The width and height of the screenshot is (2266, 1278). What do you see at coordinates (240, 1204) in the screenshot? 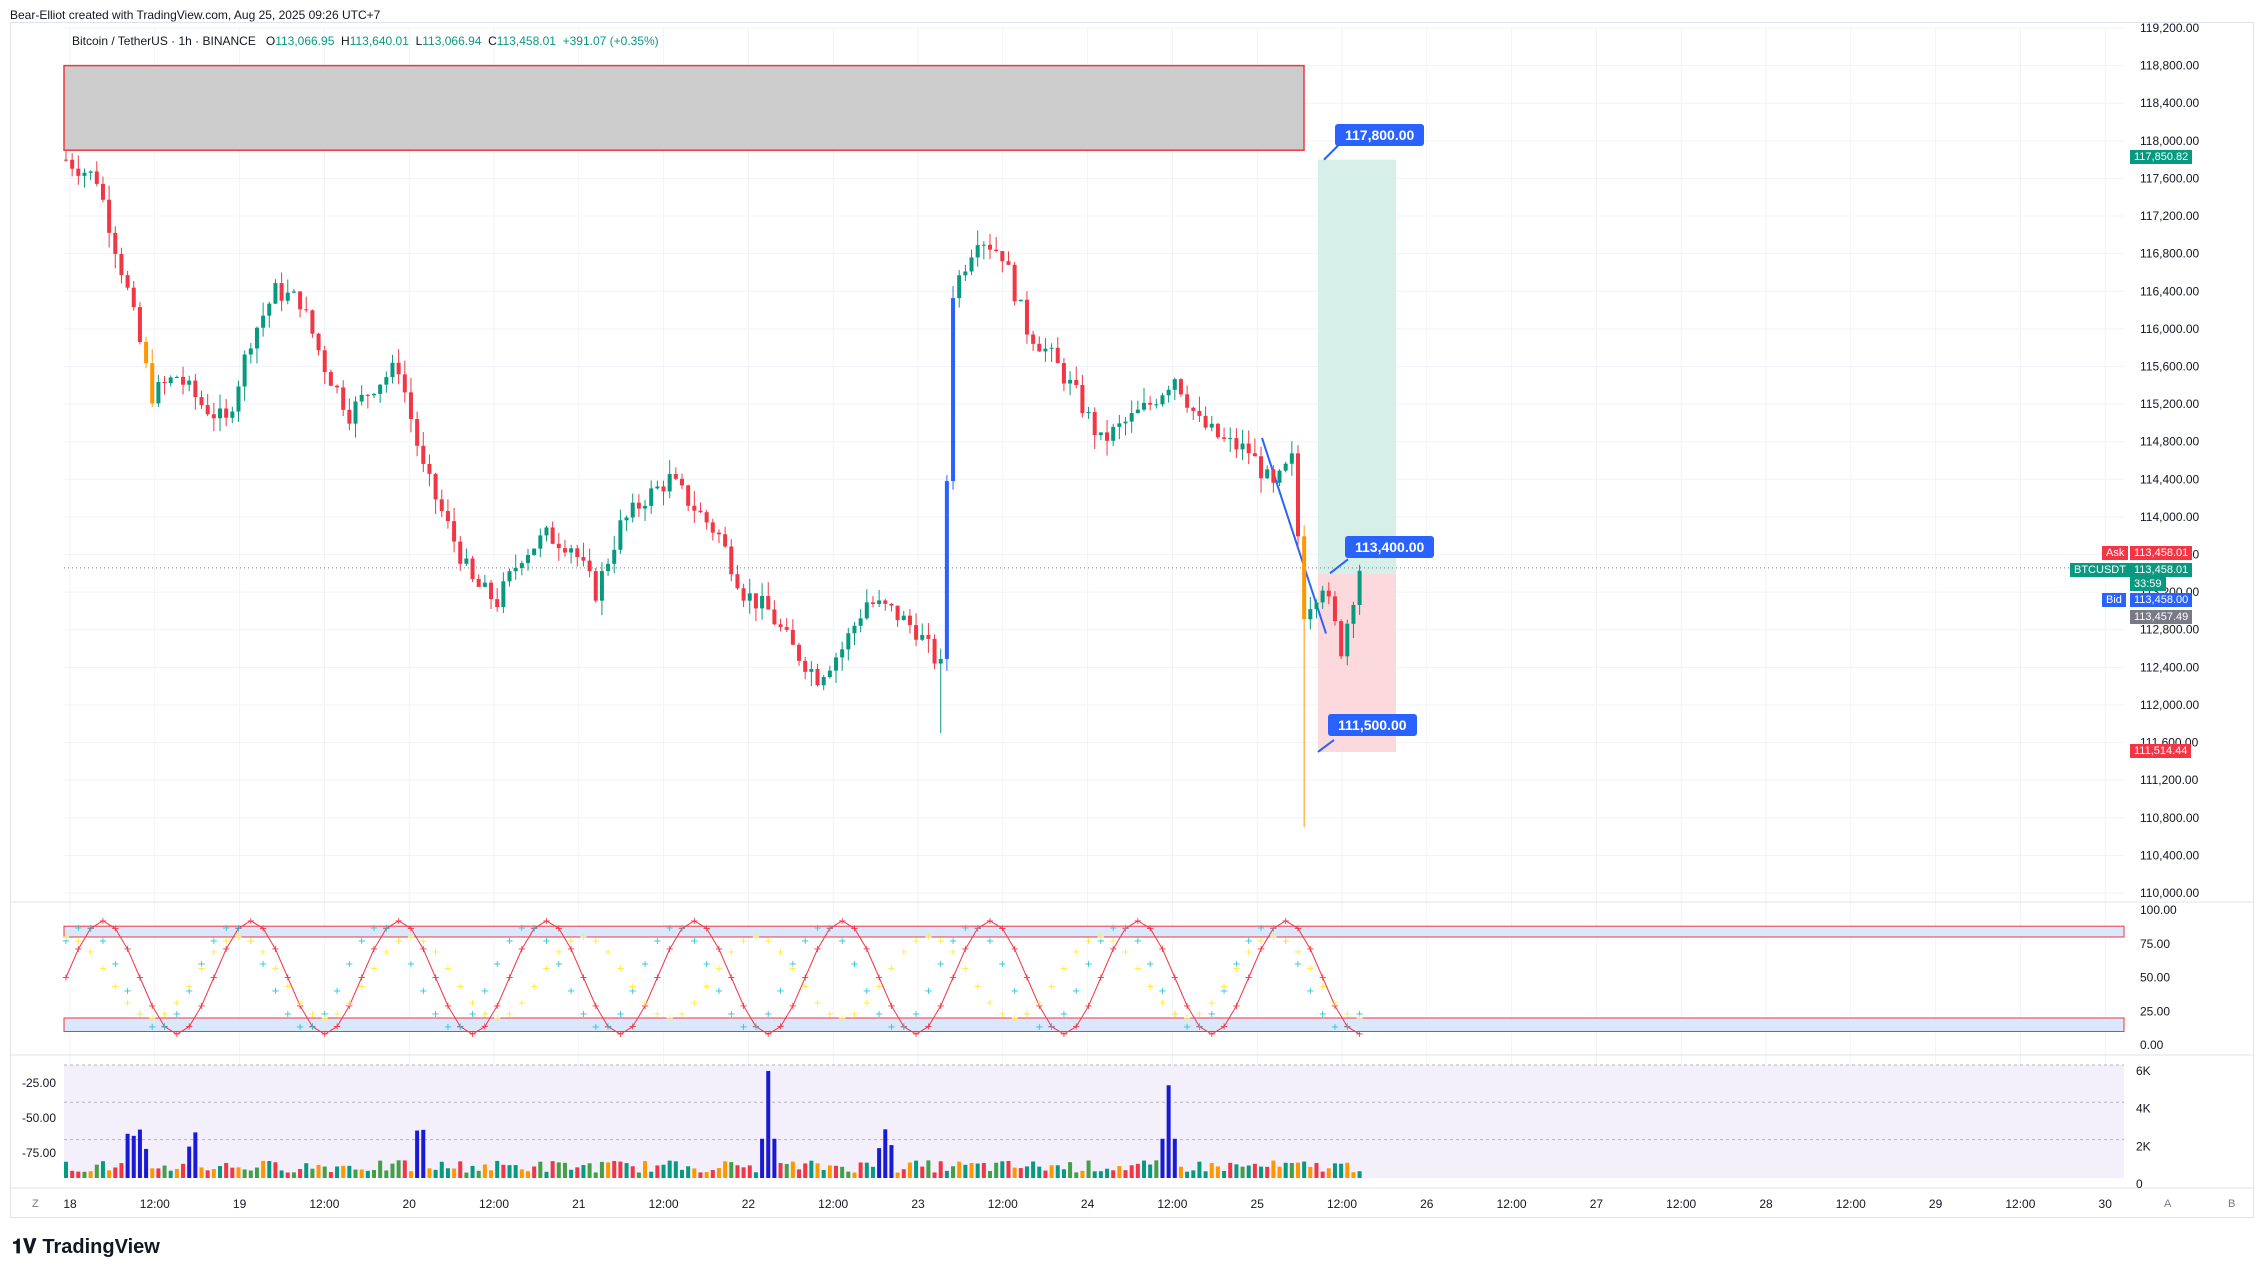
I see `time-axis-label: 19` at bounding box center [240, 1204].